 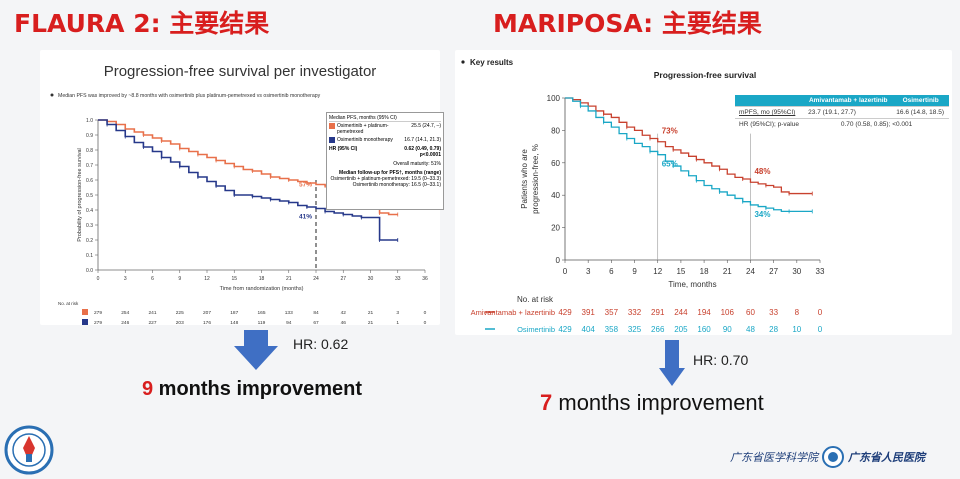 I want to click on at-risk-value: 391, so click(x=589, y=312).